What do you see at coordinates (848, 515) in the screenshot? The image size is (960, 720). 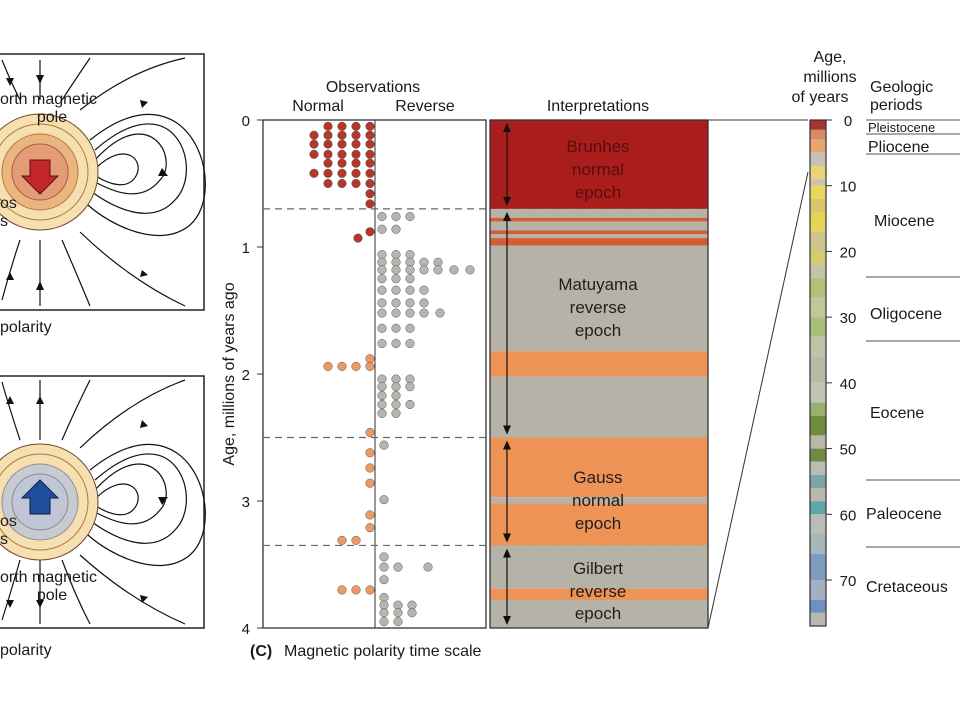 I see `scale-tick-label: 60` at bounding box center [848, 515].